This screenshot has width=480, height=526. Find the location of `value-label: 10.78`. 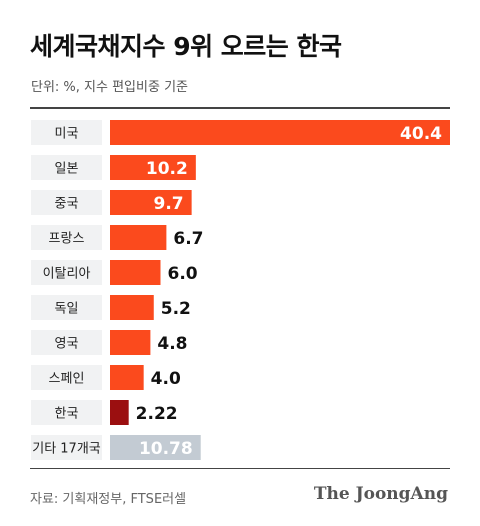

value-label: 10.78 is located at coordinates (166, 449).